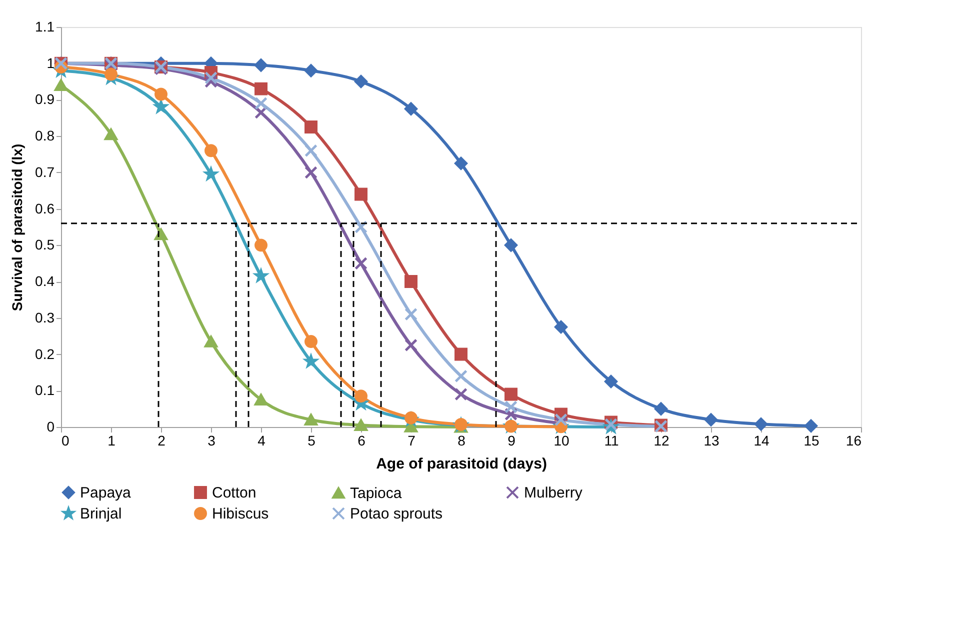 This screenshot has height=619, width=978. What do you see at coordinates (45, 390) in the screenshot?
I see `y-tick-label: 0.1` at bounding box center [45, 390].